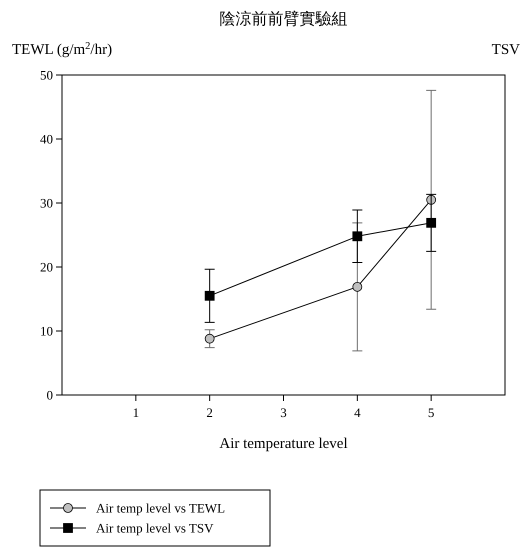  What do you see at coordinates (283, 412) in the screenshot?
I see `x-tick-label: 3` at bounding box center [283, 412].